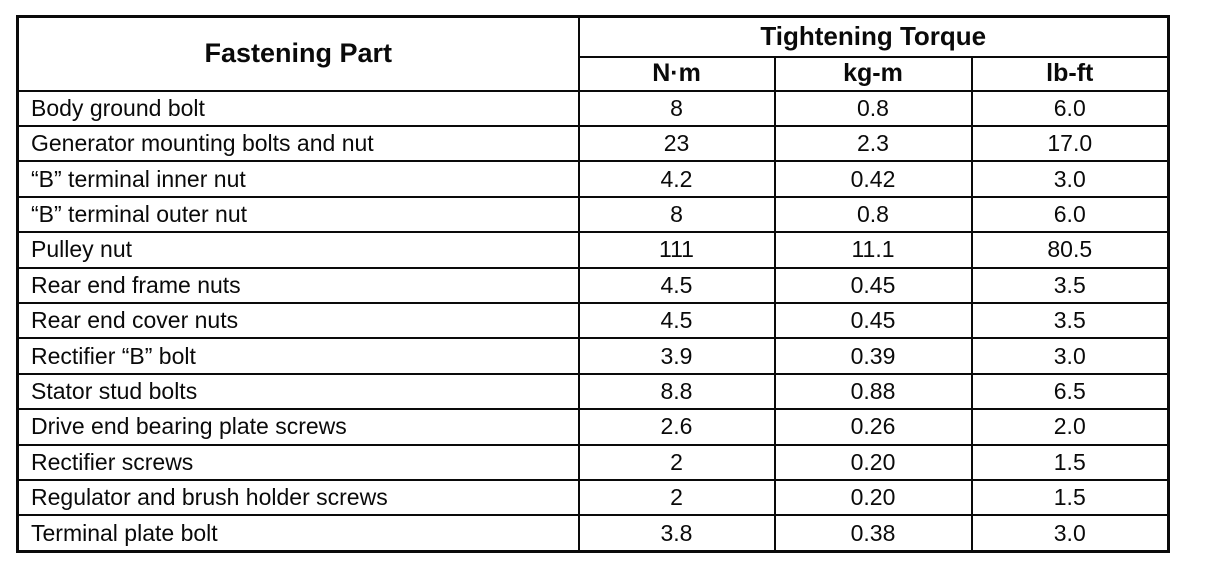 This screenshot has height=576, width=1216. I want to click on kgm-cell: 0.26, so click(873, 427).